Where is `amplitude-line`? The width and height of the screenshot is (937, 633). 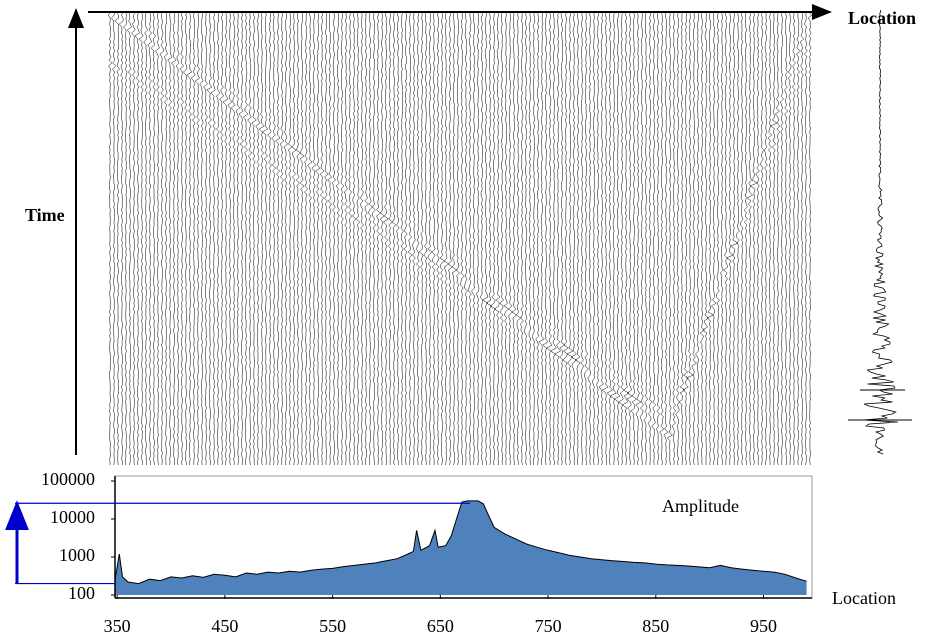 amplitude-line is located at coordinates (460, 542).